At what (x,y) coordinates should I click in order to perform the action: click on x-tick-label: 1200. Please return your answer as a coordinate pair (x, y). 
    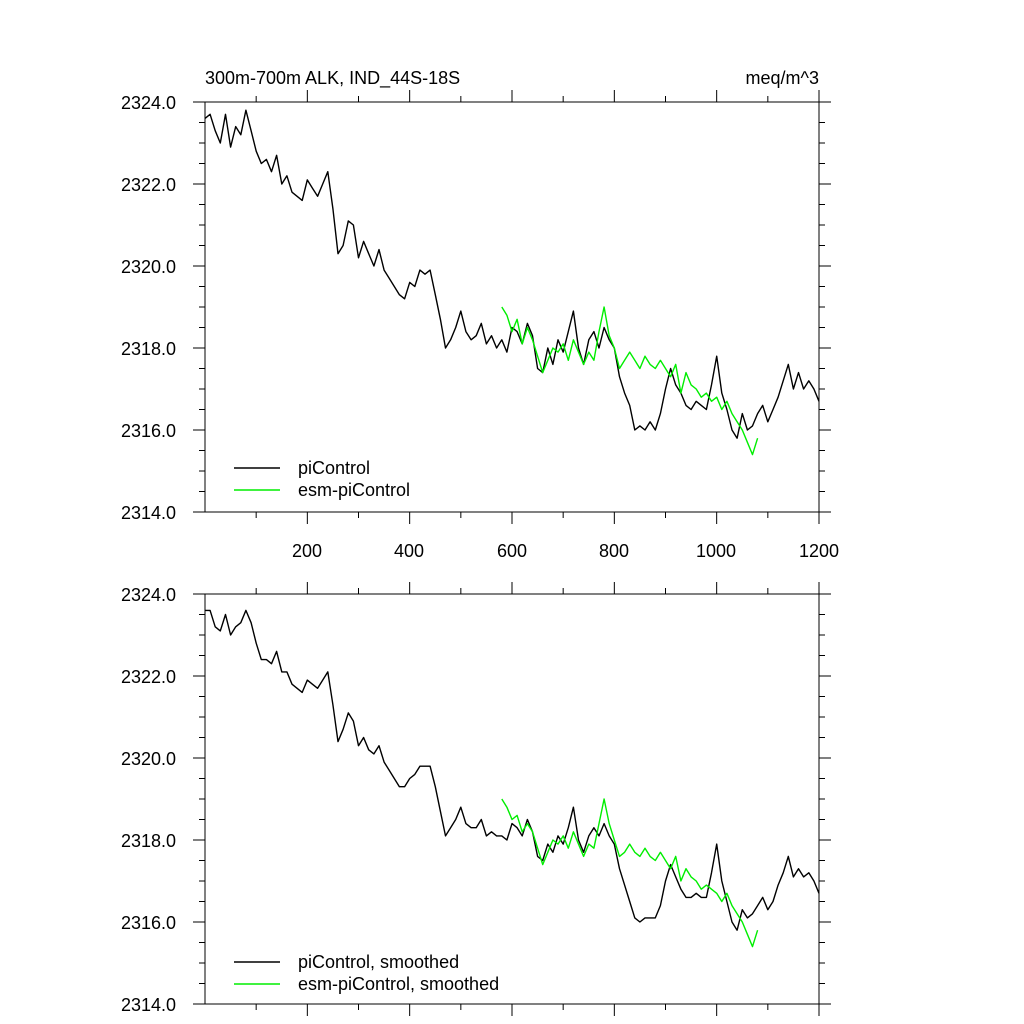
    Looking at the image, I should click on (819, 551).